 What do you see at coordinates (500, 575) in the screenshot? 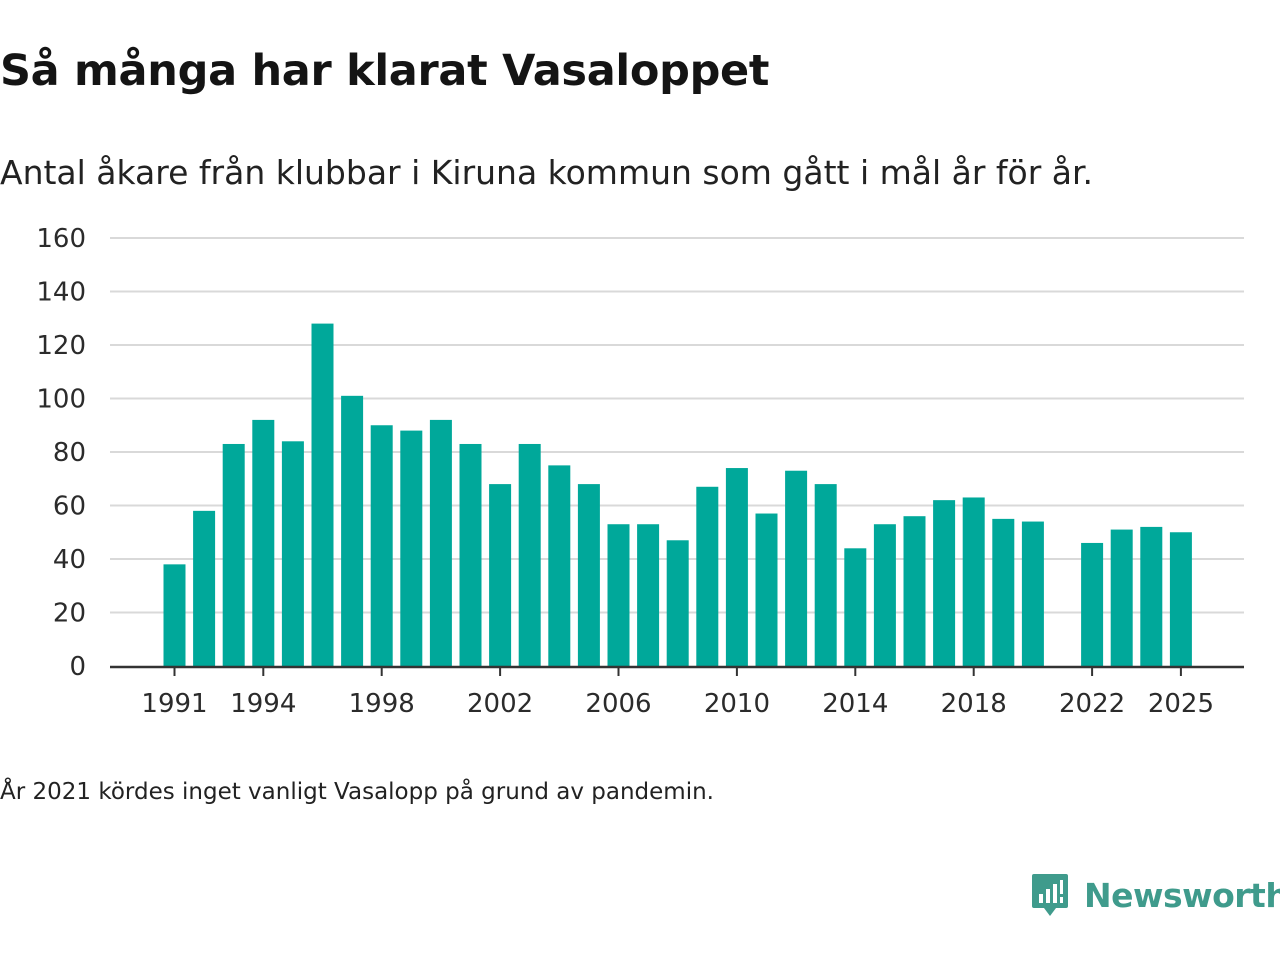
I see `bar-2002` at bounding box center [500, 575].